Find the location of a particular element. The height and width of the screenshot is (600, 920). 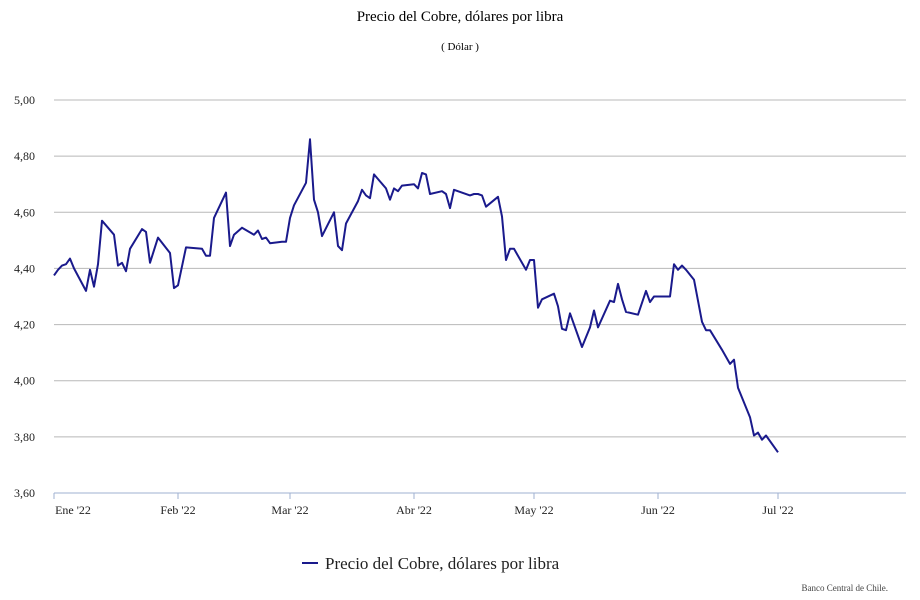

x-tick-label: Abr '22 is located at coordinates (414, 510).